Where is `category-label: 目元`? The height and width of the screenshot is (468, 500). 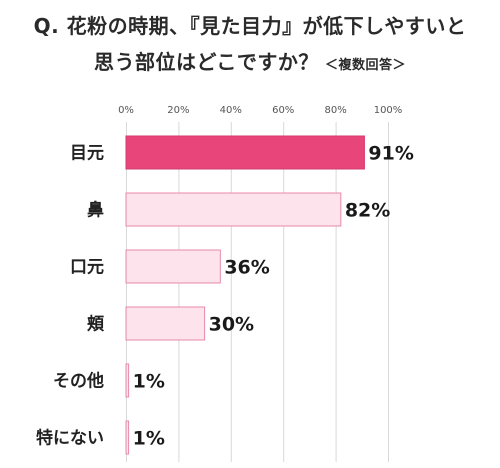 category-label: 目元 is located at coordinates (87, 154).